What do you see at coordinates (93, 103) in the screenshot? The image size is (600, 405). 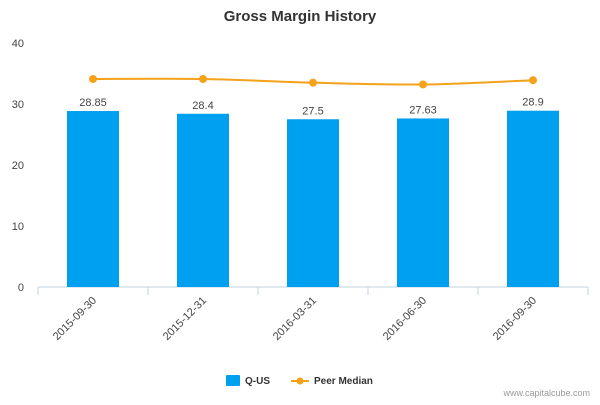 I see `bar-data-label: 28.85` at bounding box center [93, 103].